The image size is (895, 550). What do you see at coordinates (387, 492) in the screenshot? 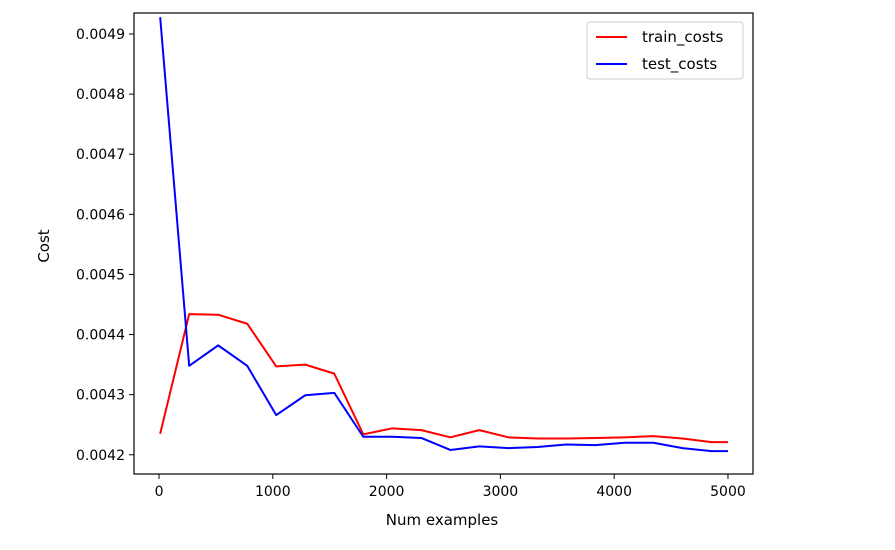
I see `x-tick-label: 2000` at bounding box center [387, 492].